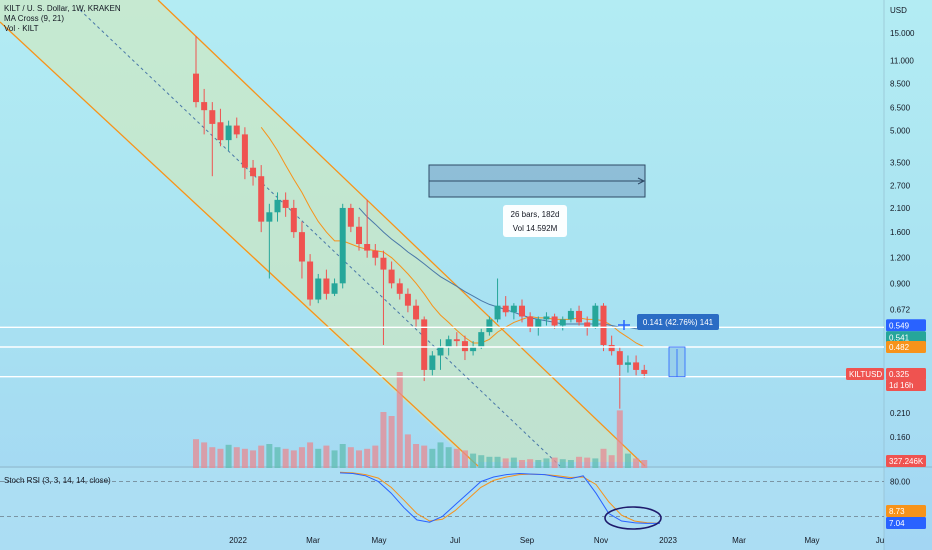 This screenshot has width=932, height=550. What do you see at coordinates (900, 232) in the screenshot?
I see `y-tick-label: 1.600` at bounding box center [900, 232].